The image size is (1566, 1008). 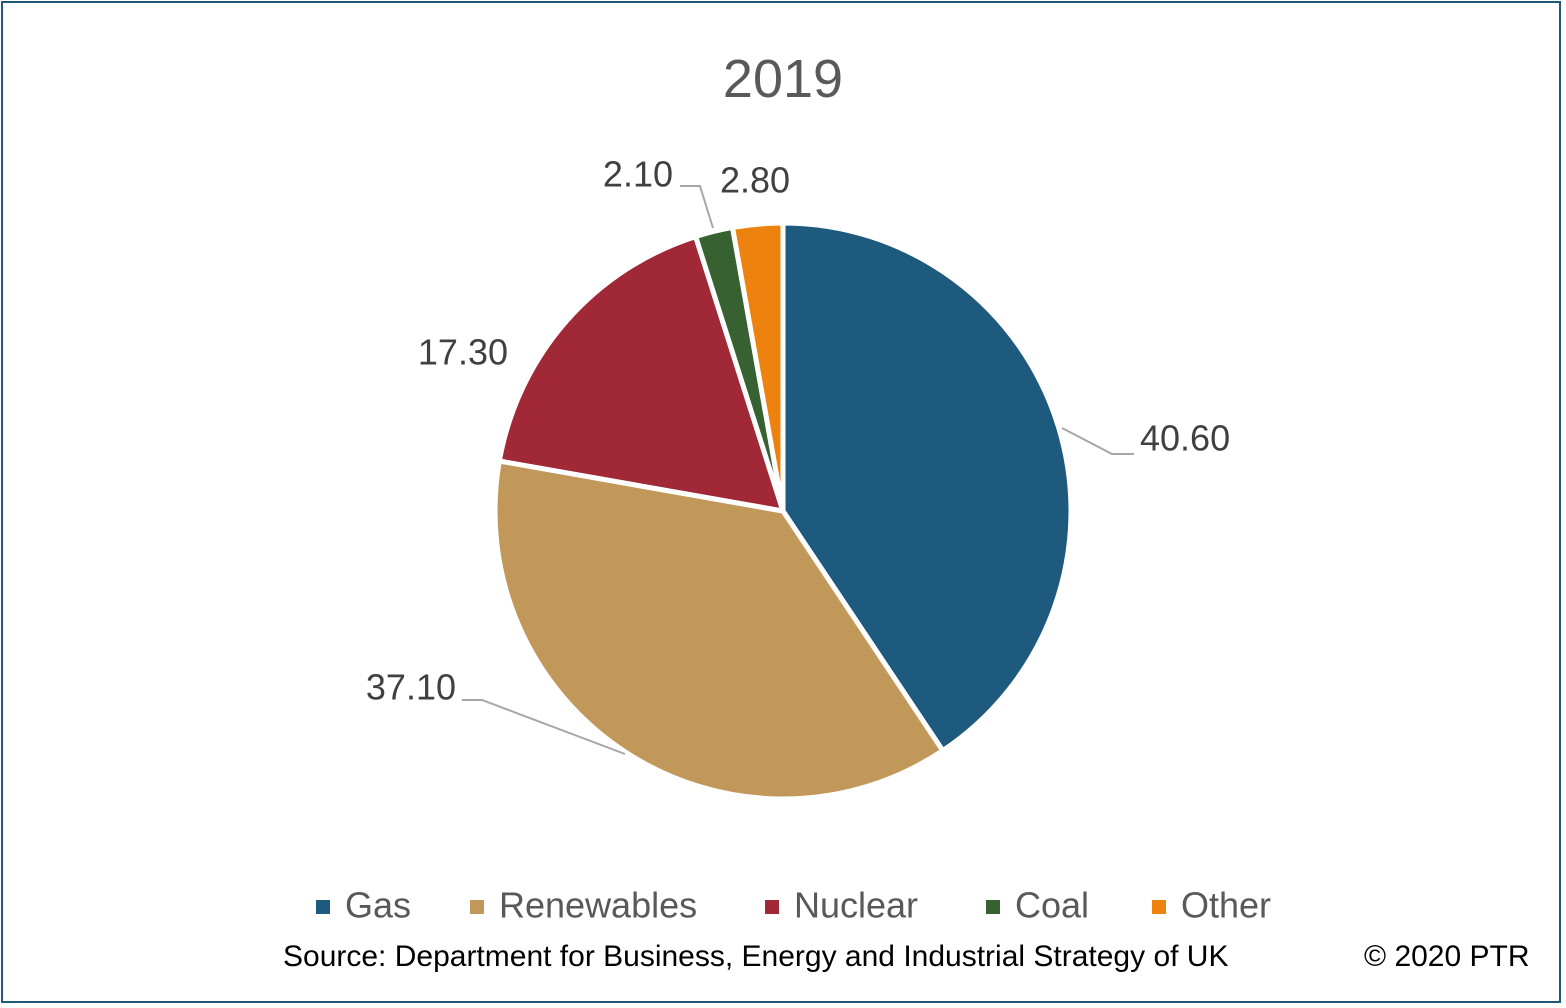 I want to click on leader-line-renewables, so click(x=544, y=727).